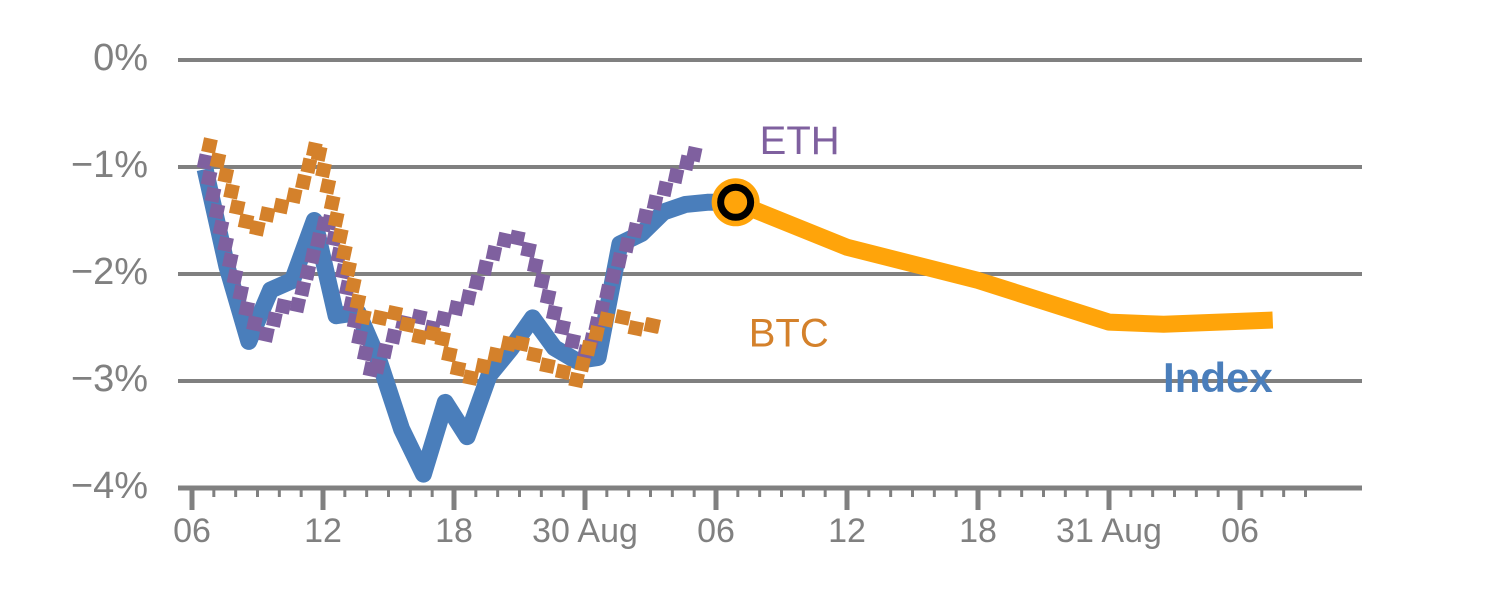 This screenshot has width=1500, height=600. I want to click on series-line, so click(1003, 263).